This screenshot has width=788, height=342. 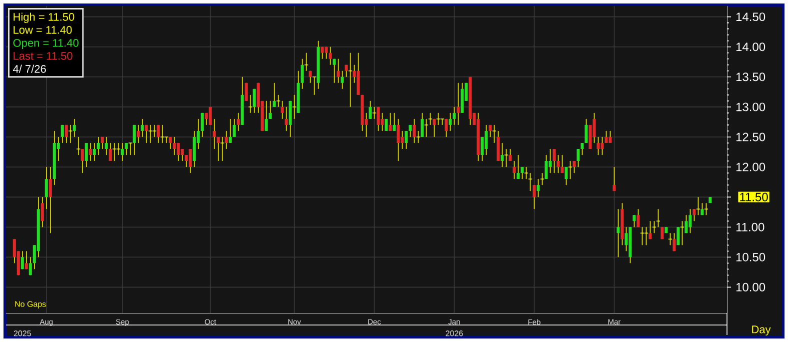 I want to click on y-tick-label: 13.00, so click(x=751, y=107).